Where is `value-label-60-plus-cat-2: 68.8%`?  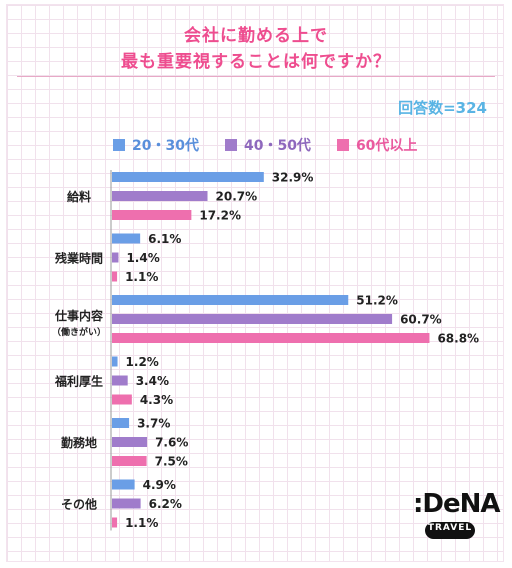
value-label-60-plus-cat-2: 68.8% is located at coordinates (458, 339).